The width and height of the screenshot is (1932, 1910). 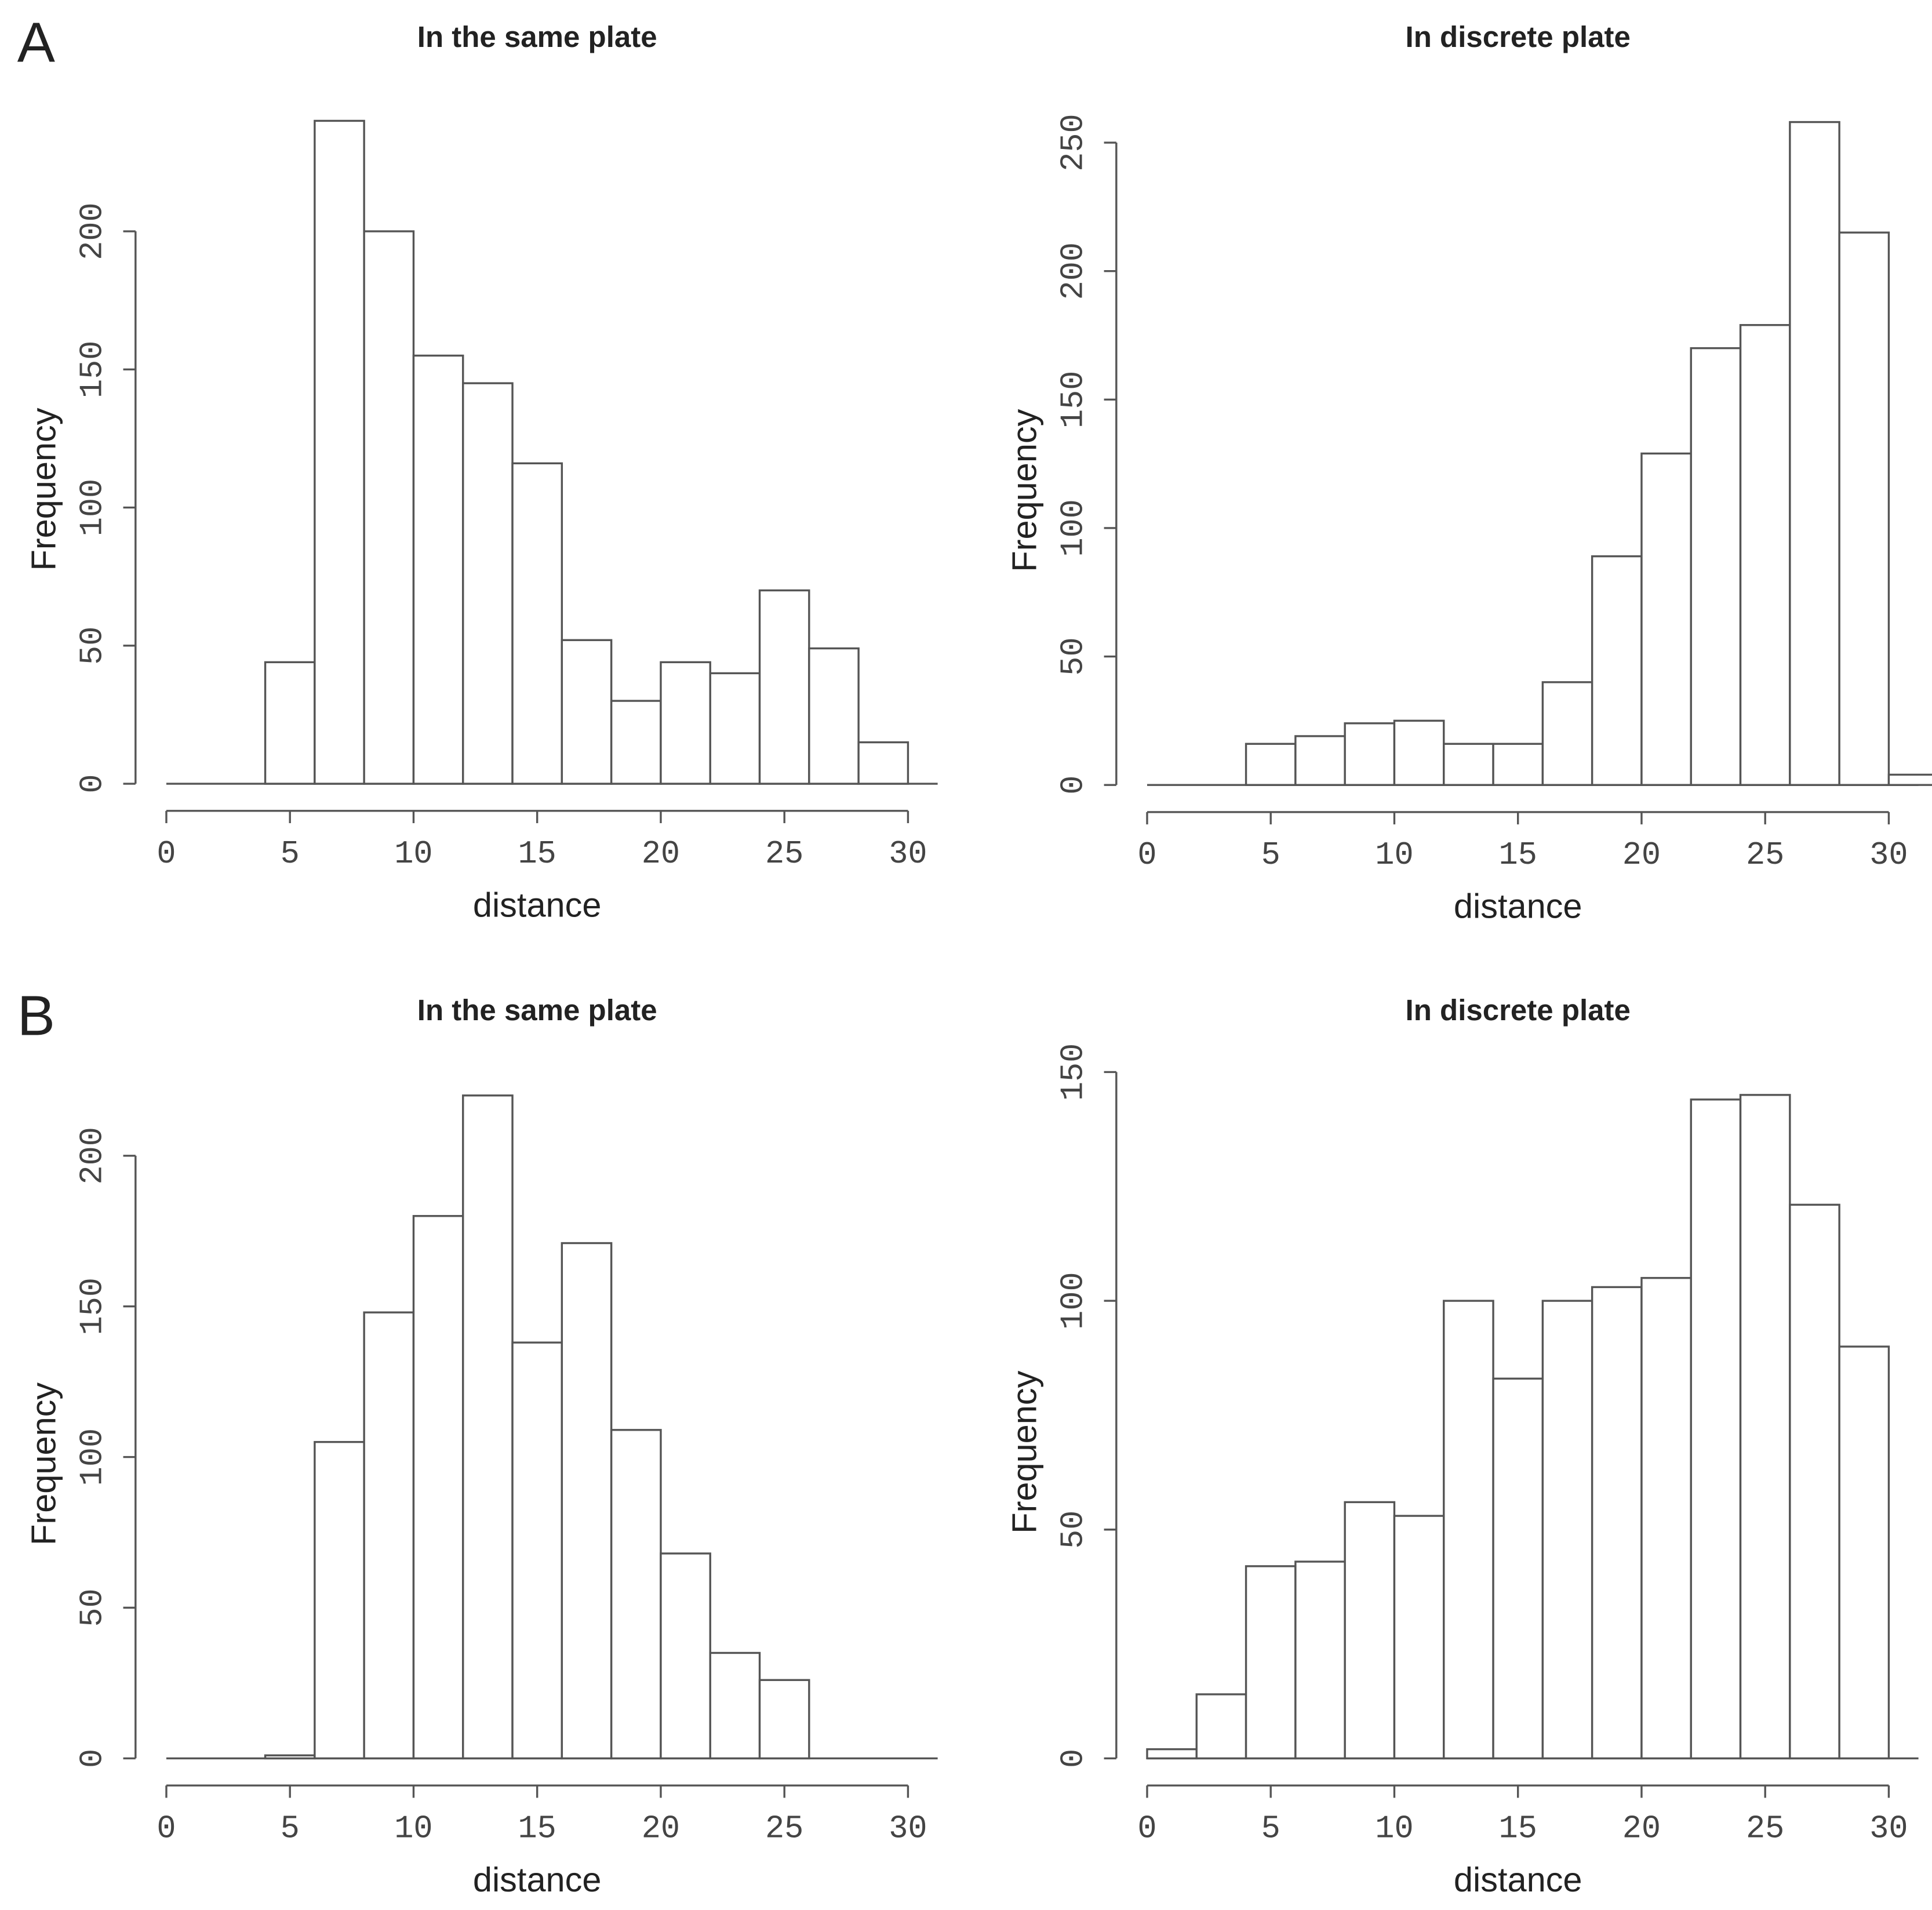 What do you see at coordinates (36, 1016) in the screenshot?
I see `panel-label: B` at bounding box center [36, 1016].